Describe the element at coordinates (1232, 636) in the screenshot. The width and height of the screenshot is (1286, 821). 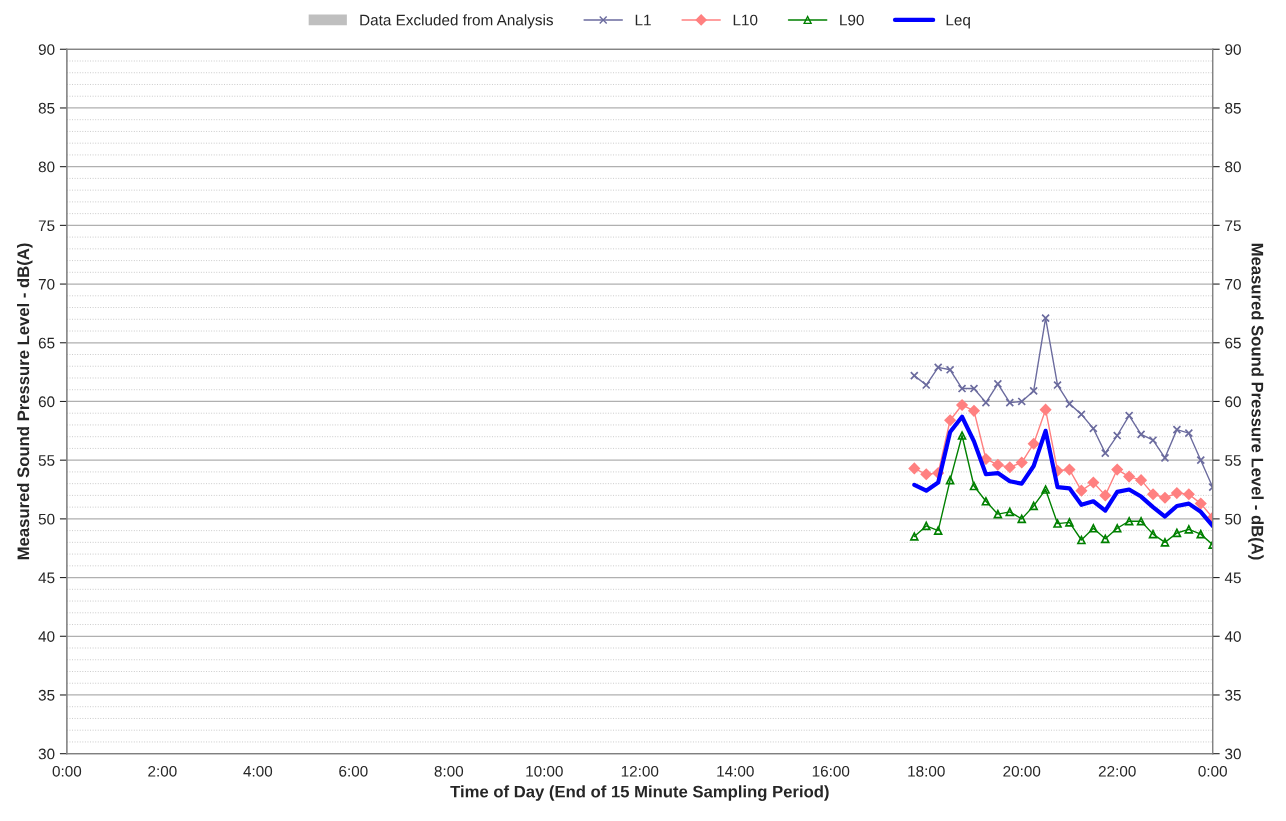
I see `y2-tick-label: 40` at that location.